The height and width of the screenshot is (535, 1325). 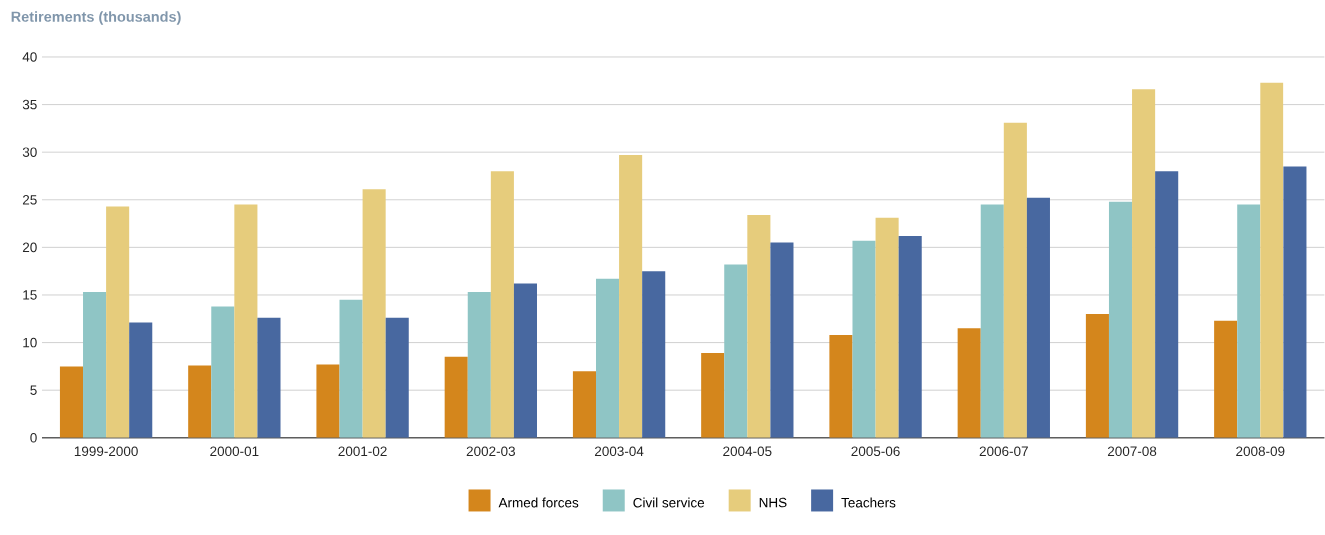 I want to click on x-tick-label: 2006-07, so click(x=1003, y=451).